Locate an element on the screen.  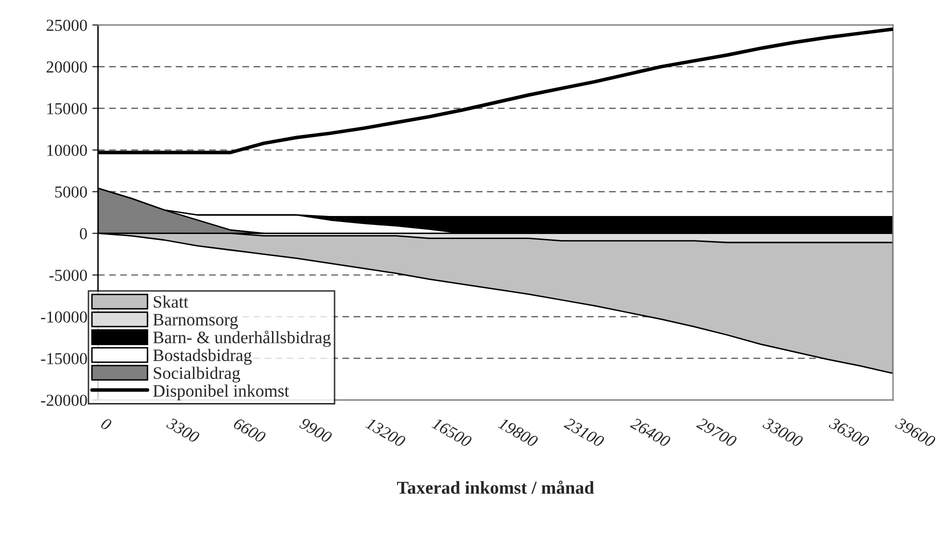
x-tick-label: 29700 is located at coordinates (717, 432).